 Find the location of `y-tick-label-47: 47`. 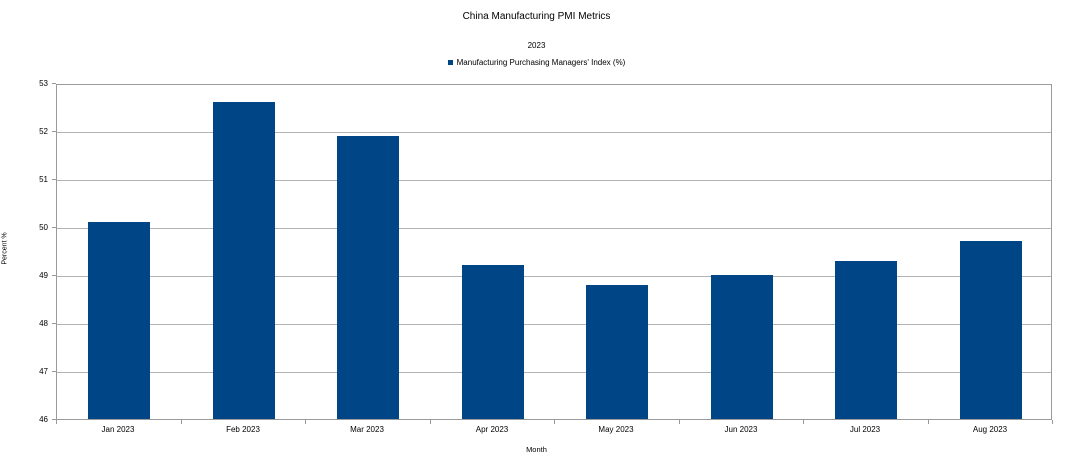

y-tick-label-47: 47 is located at coordinates (43, 371).